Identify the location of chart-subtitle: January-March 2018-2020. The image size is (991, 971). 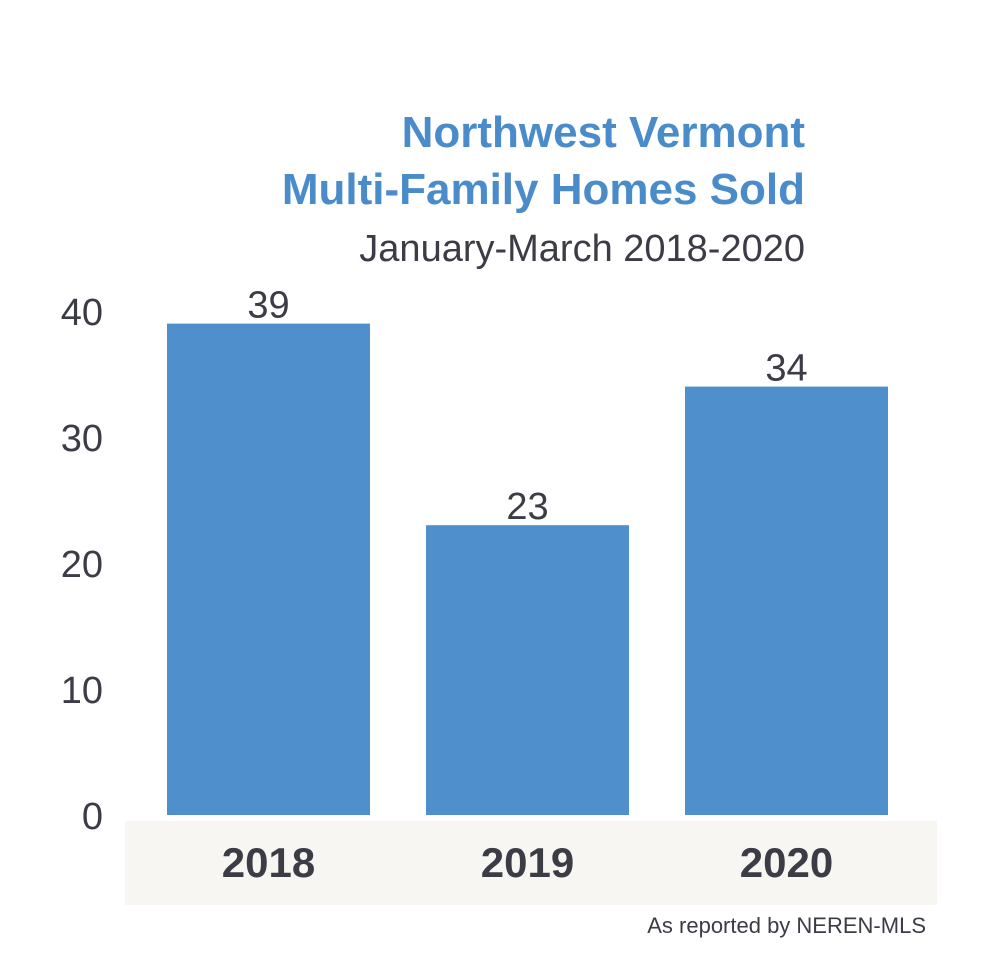
(582, 249).